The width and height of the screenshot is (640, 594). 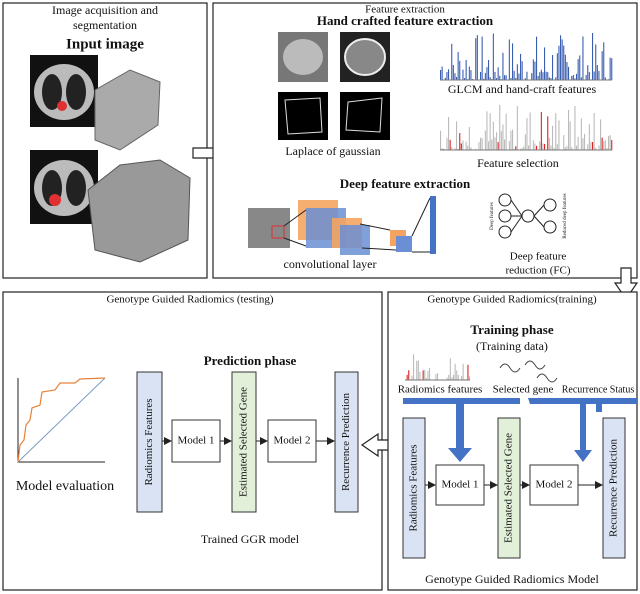 What do you see at coordinates (405, 183) in the screenshot?
I see `section-heading: Deep feature extraction` at bounding box center [405, 183].